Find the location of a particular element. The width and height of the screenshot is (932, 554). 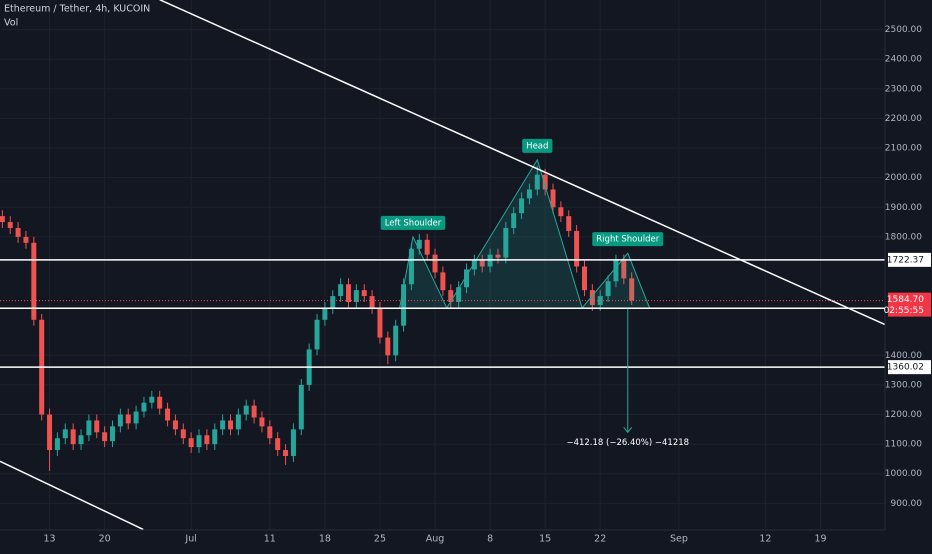

pattern-label: Left Shoulder is located at coordinates (413, 223).